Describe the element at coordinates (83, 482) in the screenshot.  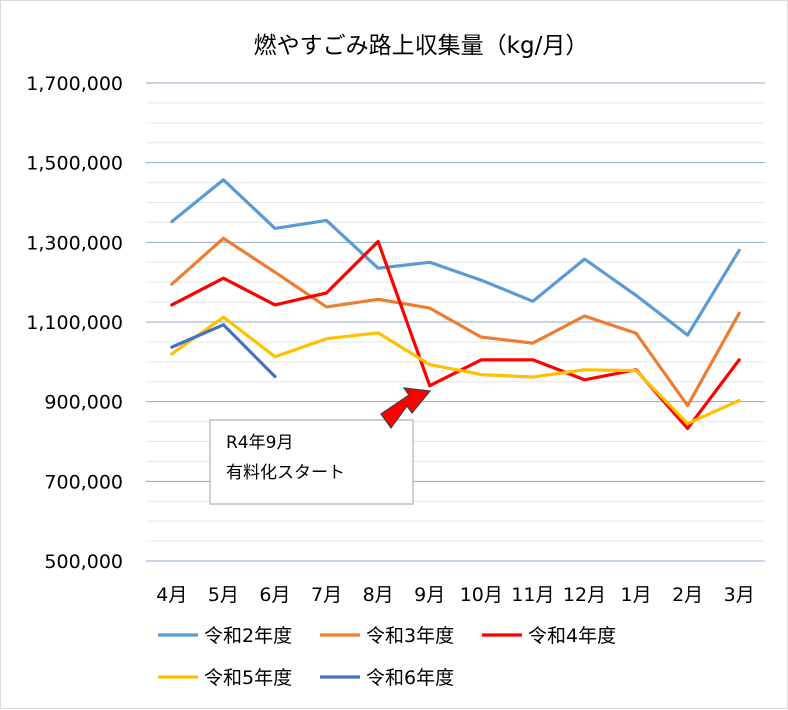
I see `y-tick-label: 700,000` at that location.